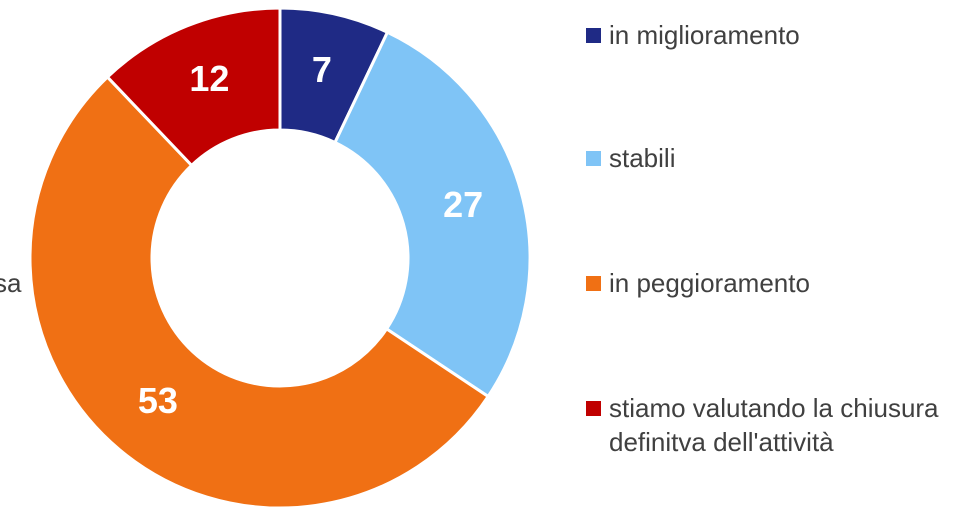 The width and height of the screenshot is (956, 511). Describe the element at coordinates (767, 158) in the screenshot. I see `legend-item: stabili` at that location.